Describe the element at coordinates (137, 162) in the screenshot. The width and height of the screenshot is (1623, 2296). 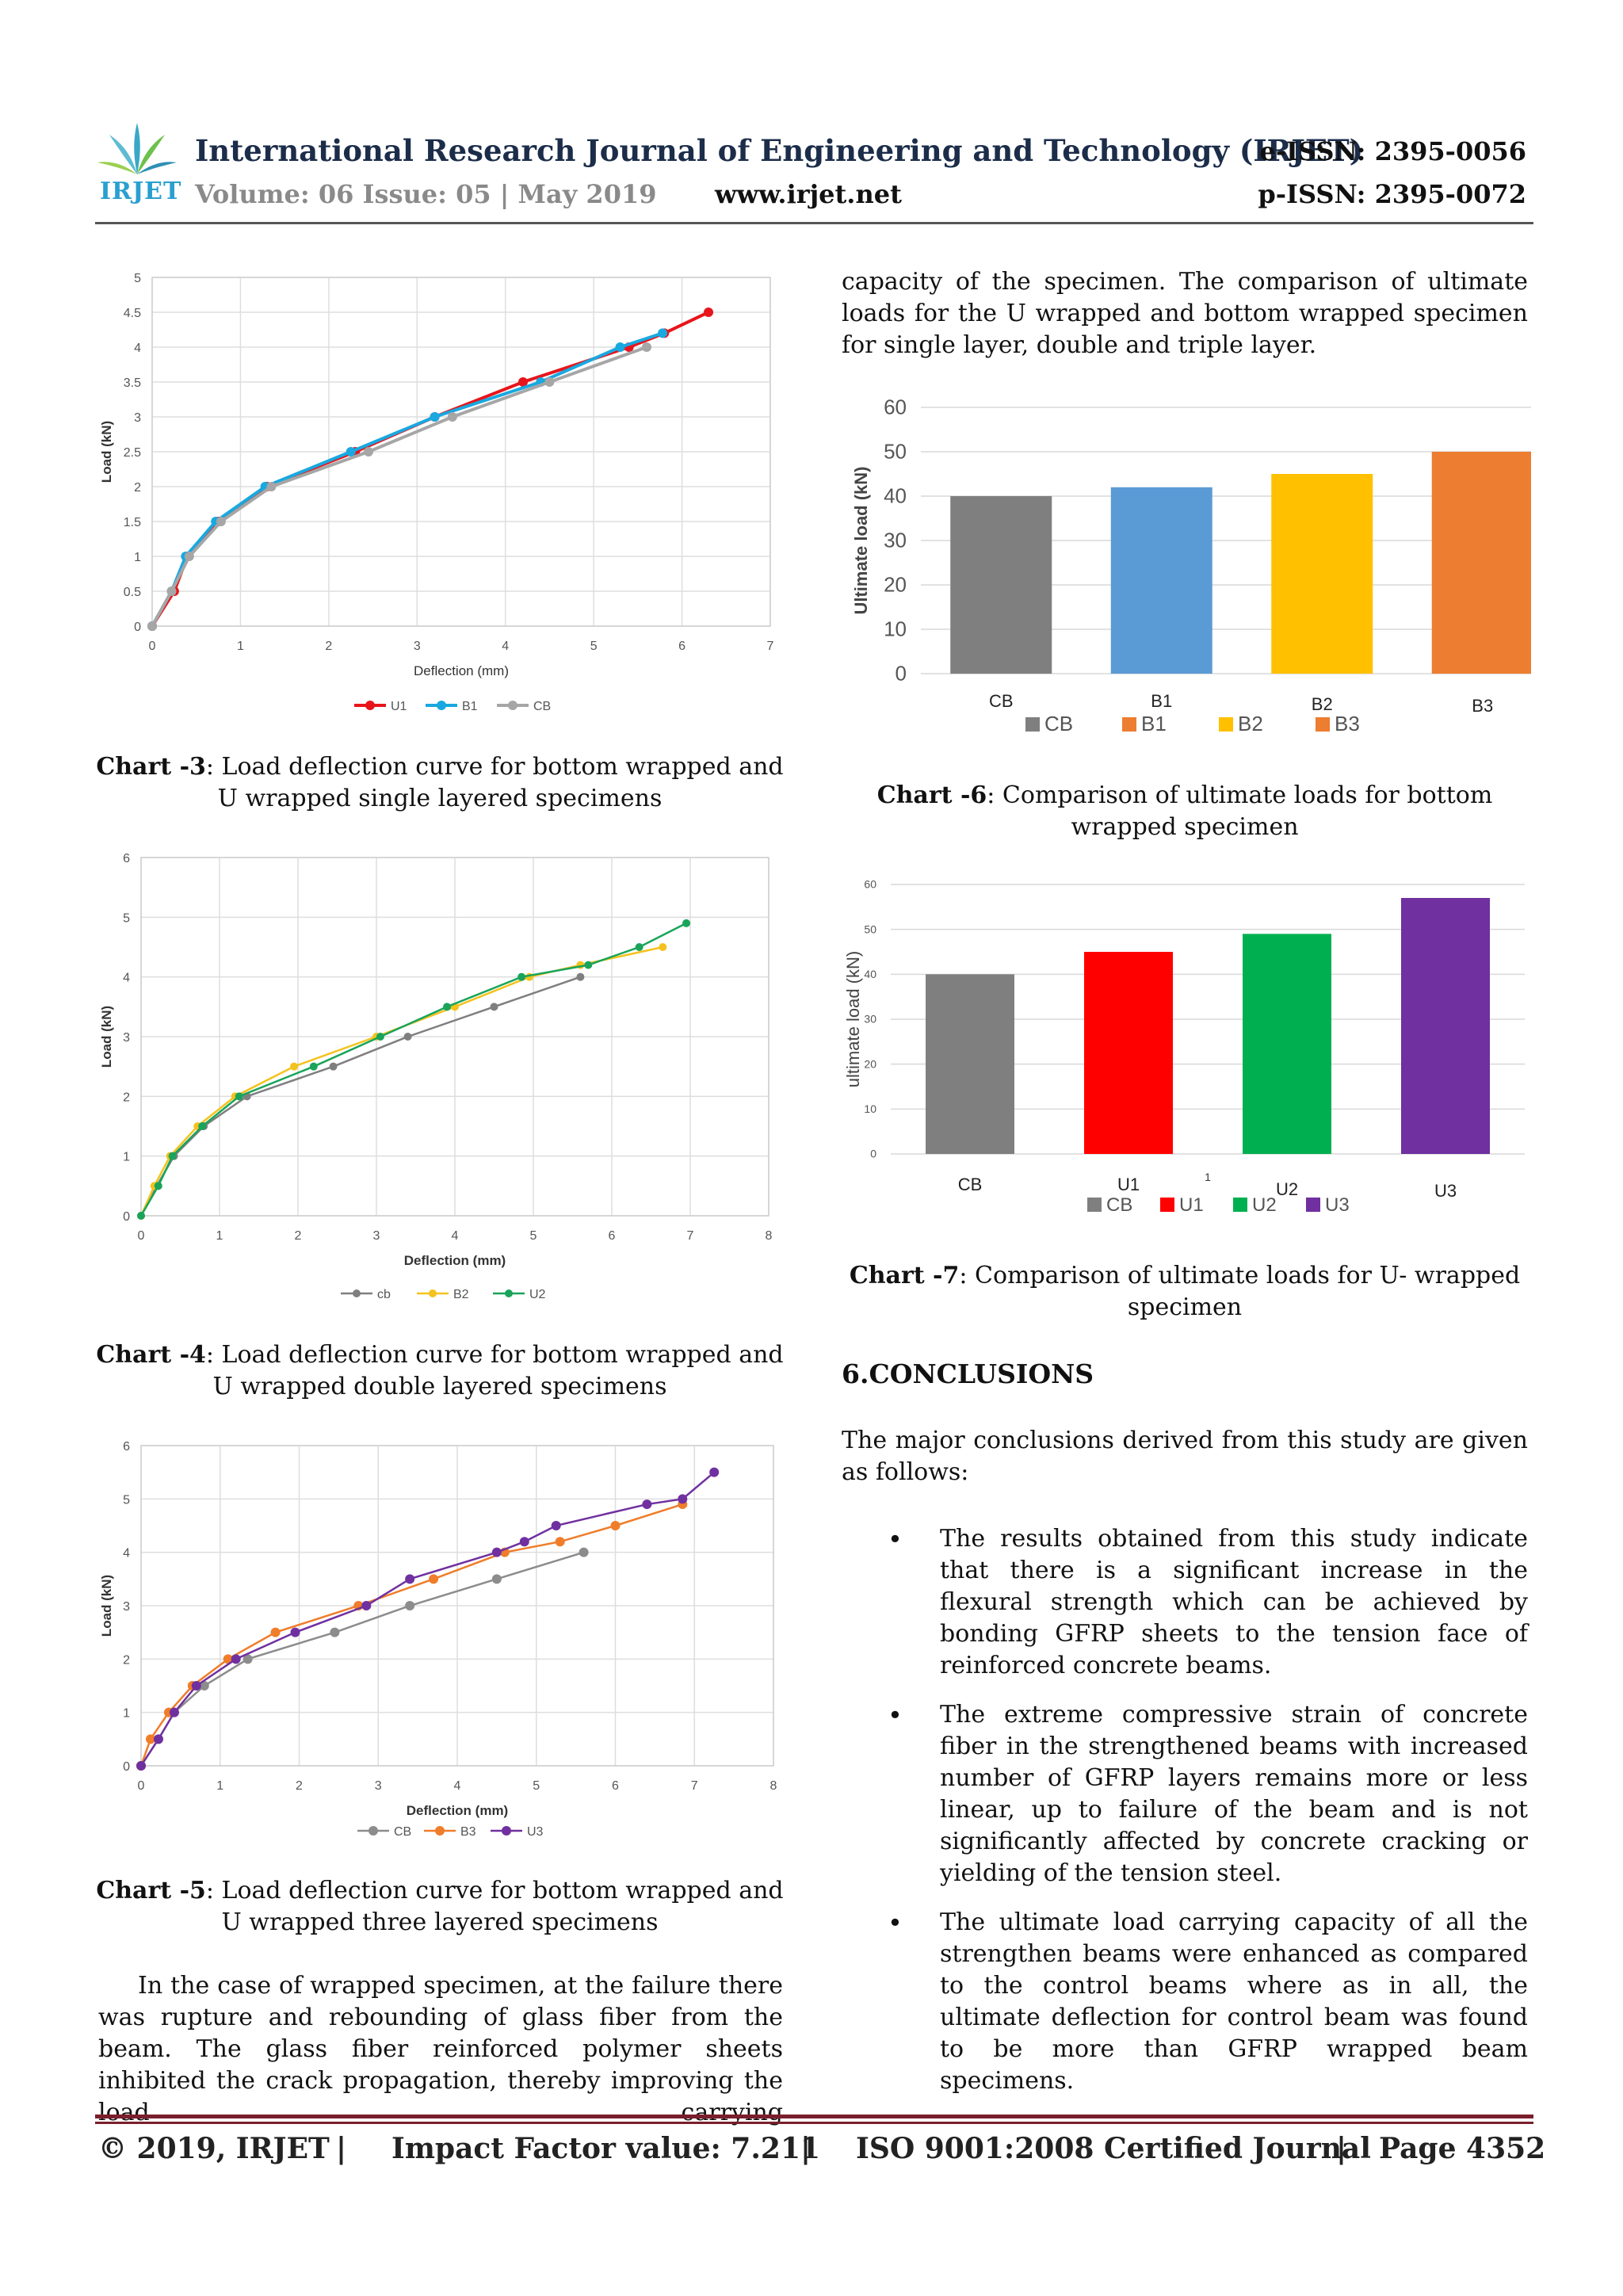
I see `irjet-logo` at that location.